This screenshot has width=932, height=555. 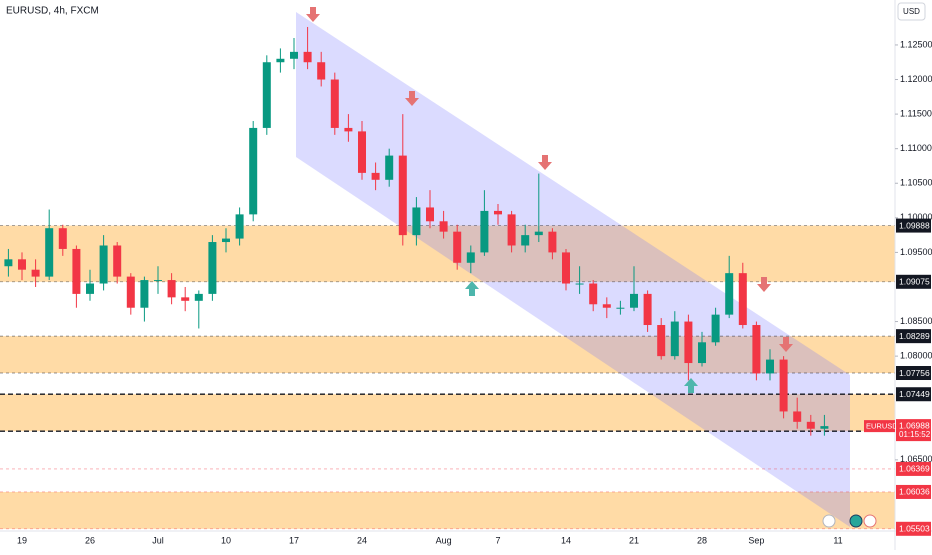 I want to click on last-price-symbol: EURUSD, so click(x=882, y=426).